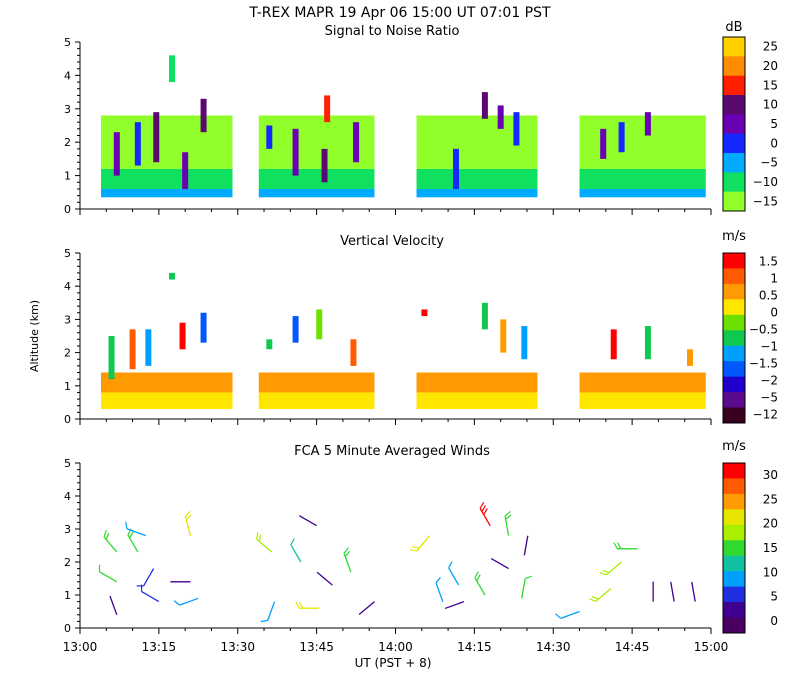  What do you see at coordinates (770, 66) in the screenshot?
I see `colorbar-label: 20` at bounding box center [770, 66].